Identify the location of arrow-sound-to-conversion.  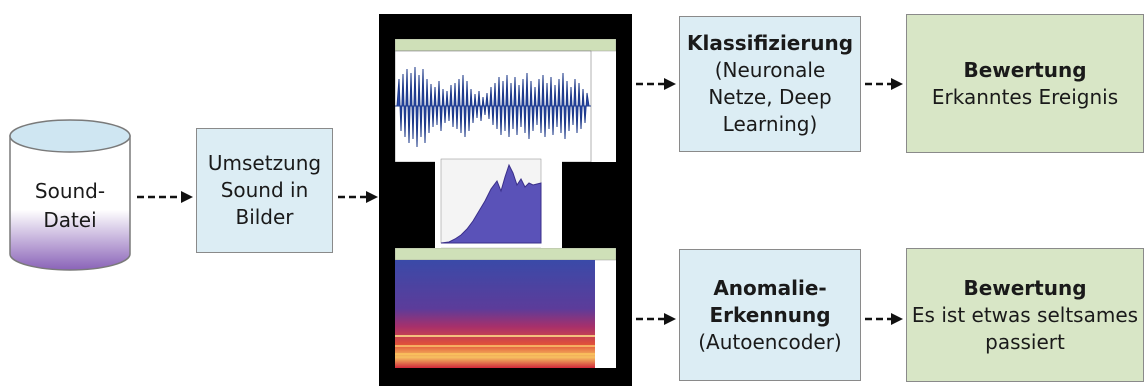
(165, 197).